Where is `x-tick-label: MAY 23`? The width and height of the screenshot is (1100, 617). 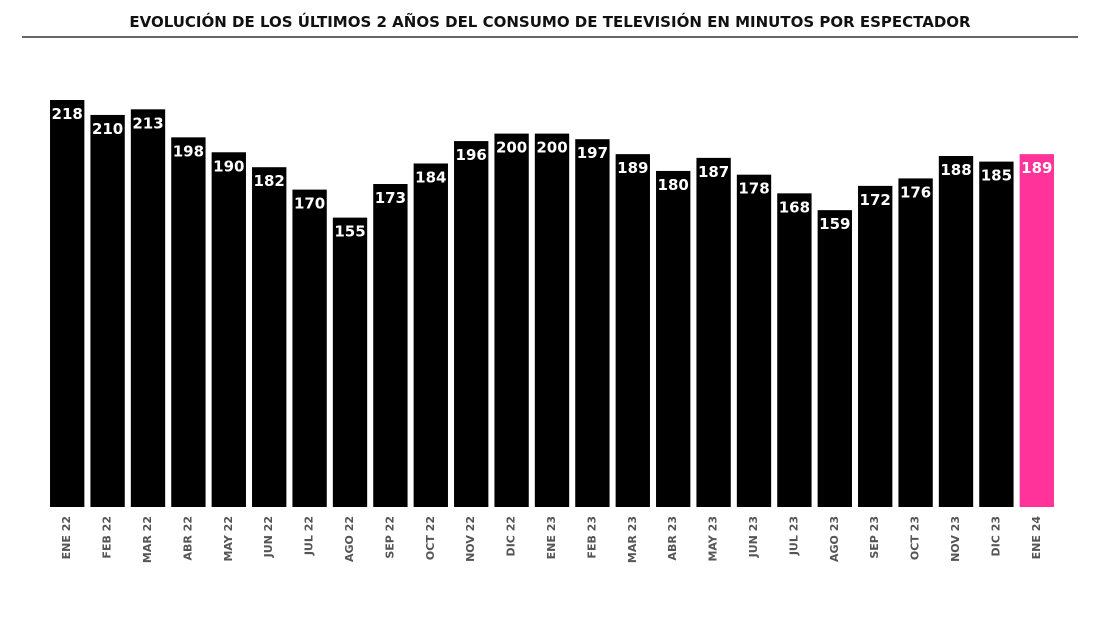 x-tick-label: MAY 23 is located at coordinates (713, 539).